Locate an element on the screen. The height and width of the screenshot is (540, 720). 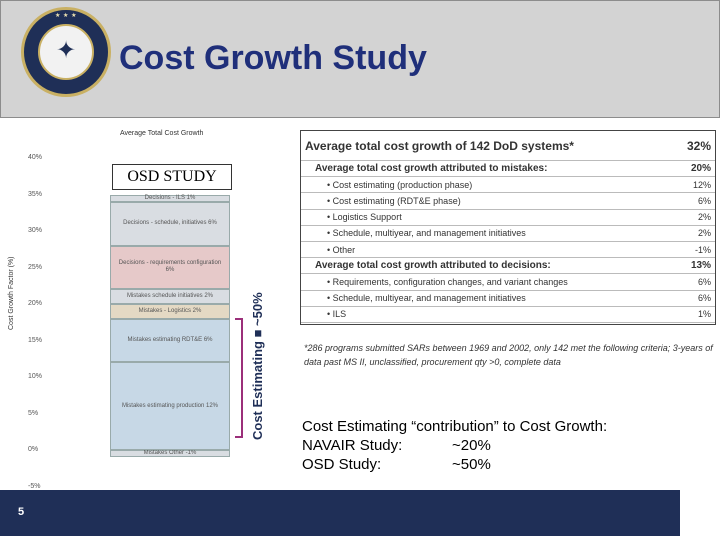
table-row-label: • Cost estimating (production phase) is located at coordinates (400, 184).